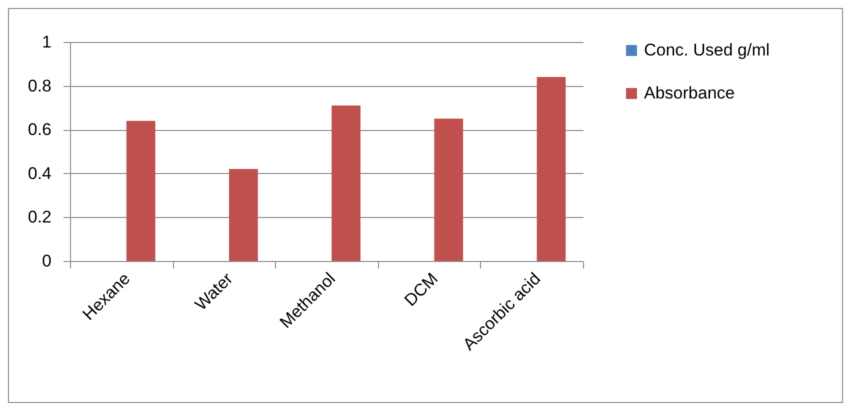 The image size is (853, 412). Describe the element at coordinates (40, 130) in the screenshot. I see `y-tick-label: 0.6` at that location.